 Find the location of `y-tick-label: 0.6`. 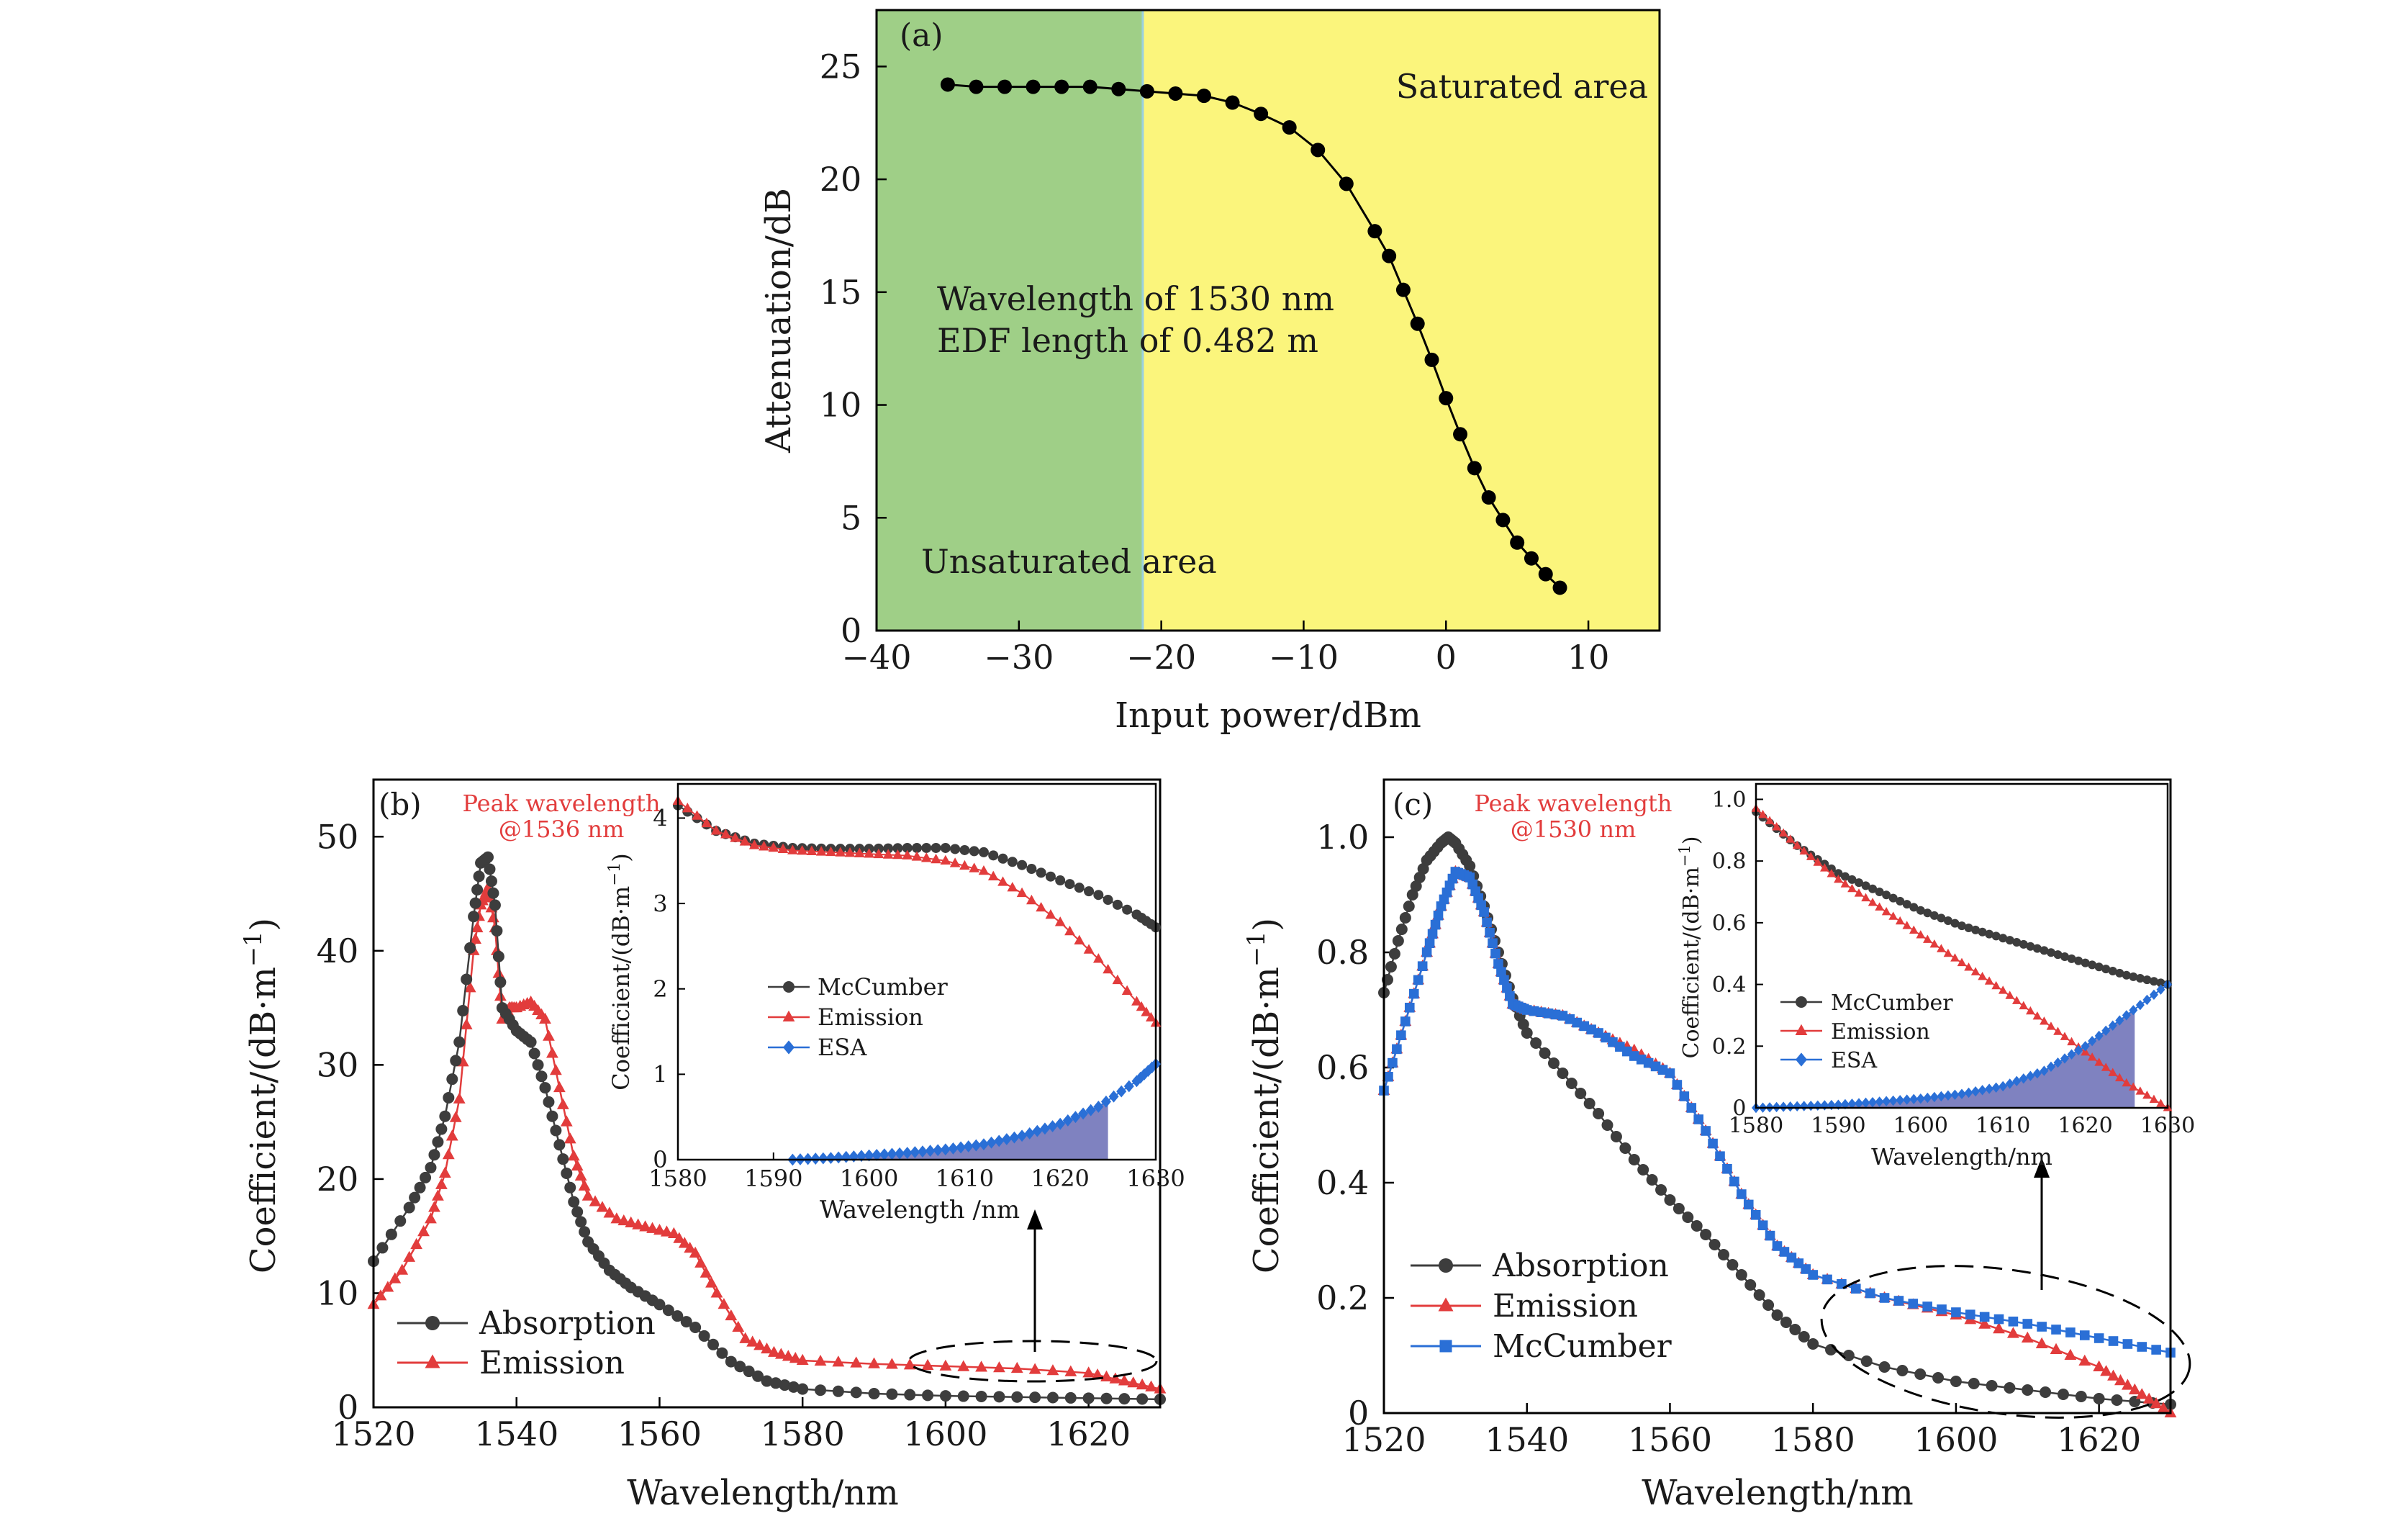

y-tick-label: 0.6 is located at coordinates (1342, 1067).